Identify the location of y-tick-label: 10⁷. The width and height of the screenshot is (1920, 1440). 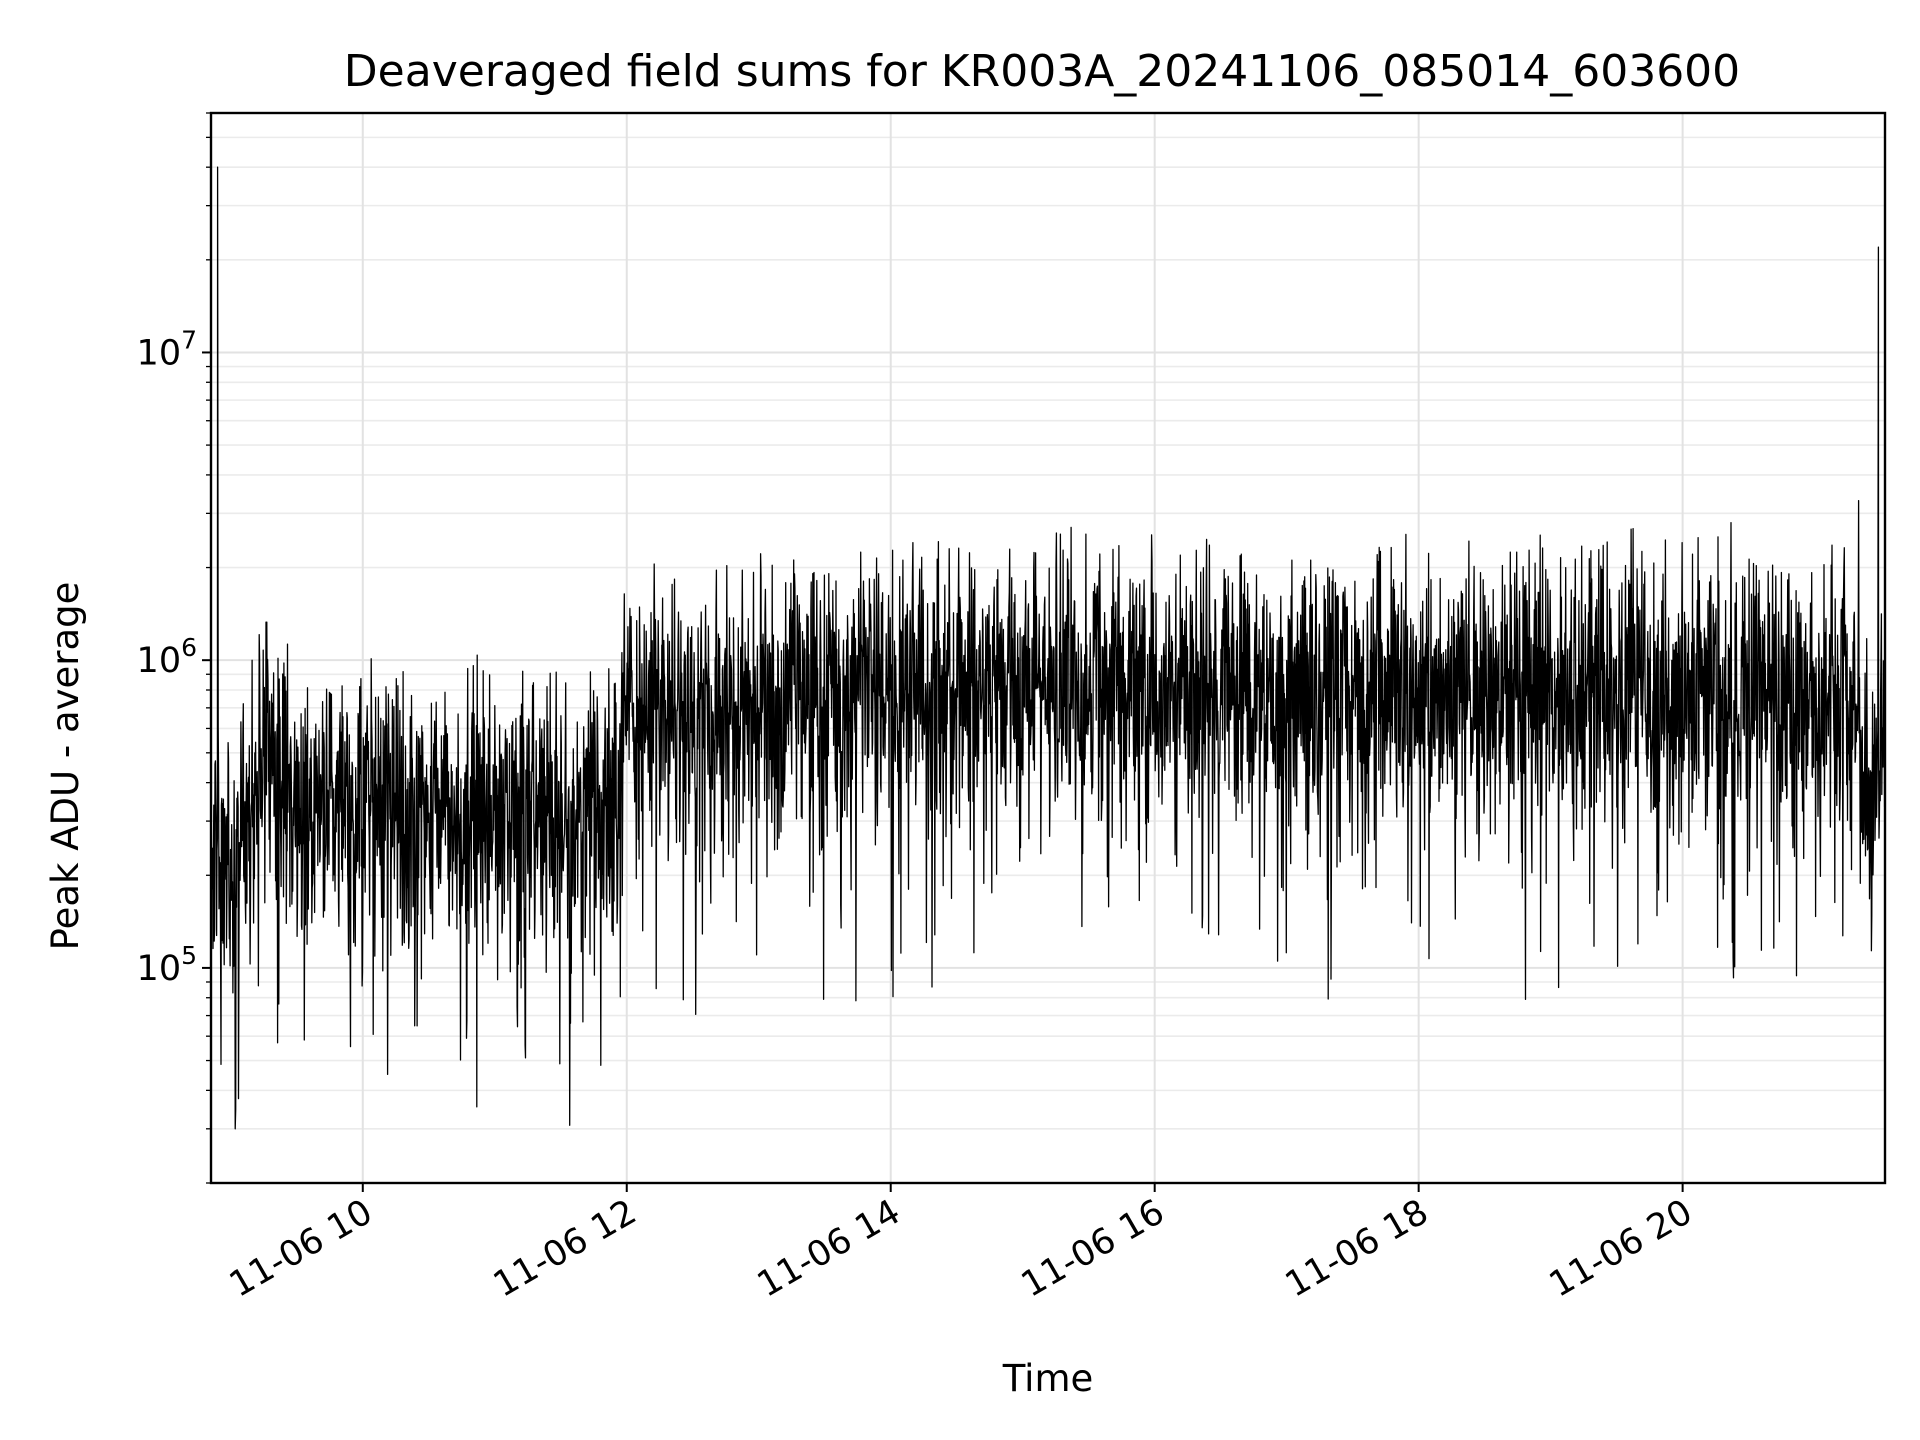
(167, 349).